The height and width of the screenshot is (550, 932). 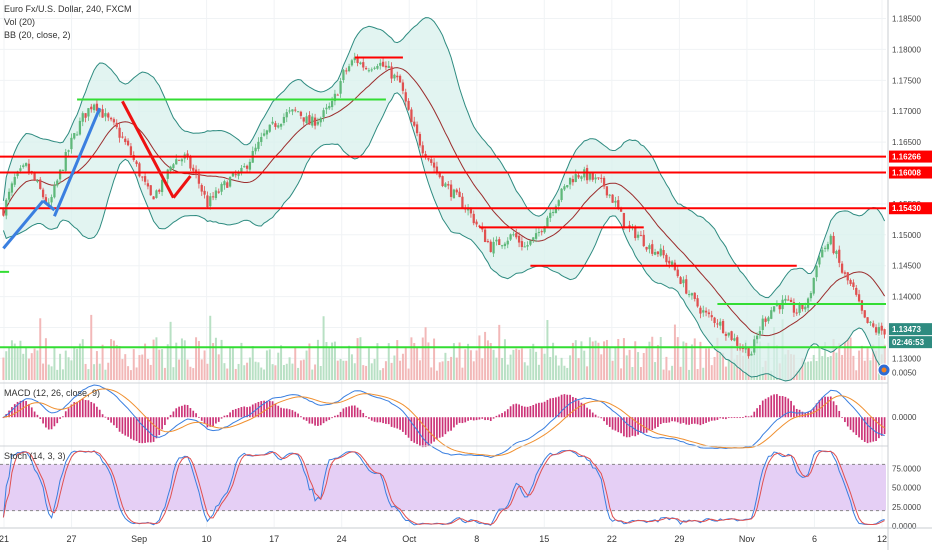 I want to click on stoch-pane, so click(x=466, y=485).